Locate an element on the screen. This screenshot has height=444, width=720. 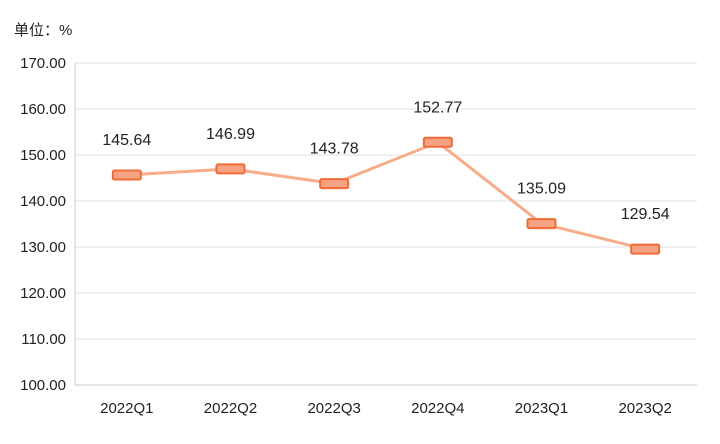
y-tick-label: 130.00 is located at coordinates (43, 247).